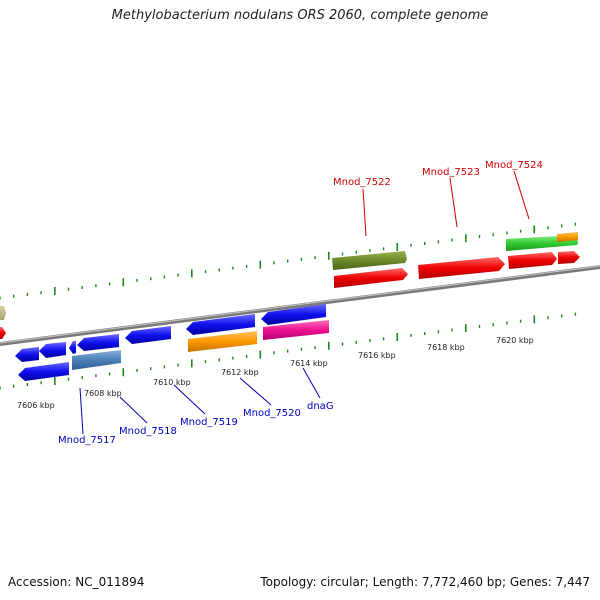 The width and height of the screenshot is (600, 600). Describe the element at coordinates (515, 340) in the screenshot. I see `tick-label: 7620 kbp` at that location.